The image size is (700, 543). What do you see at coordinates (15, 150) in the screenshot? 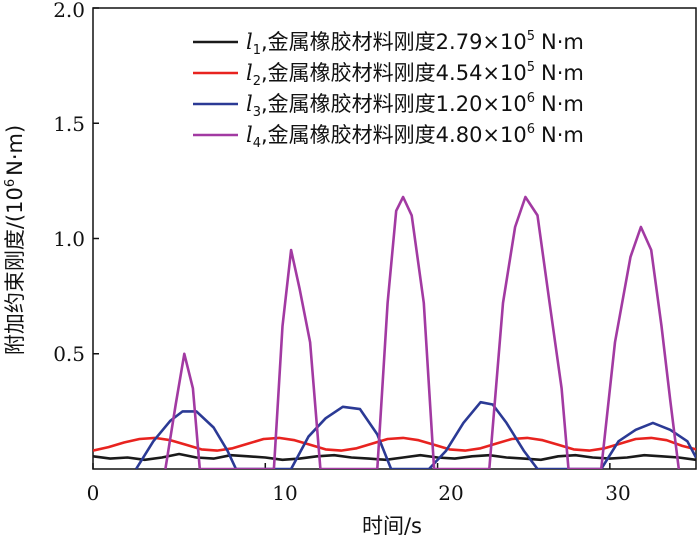
I see `y-axis-title-unit: N·m)` at bounding box center [15, 150].